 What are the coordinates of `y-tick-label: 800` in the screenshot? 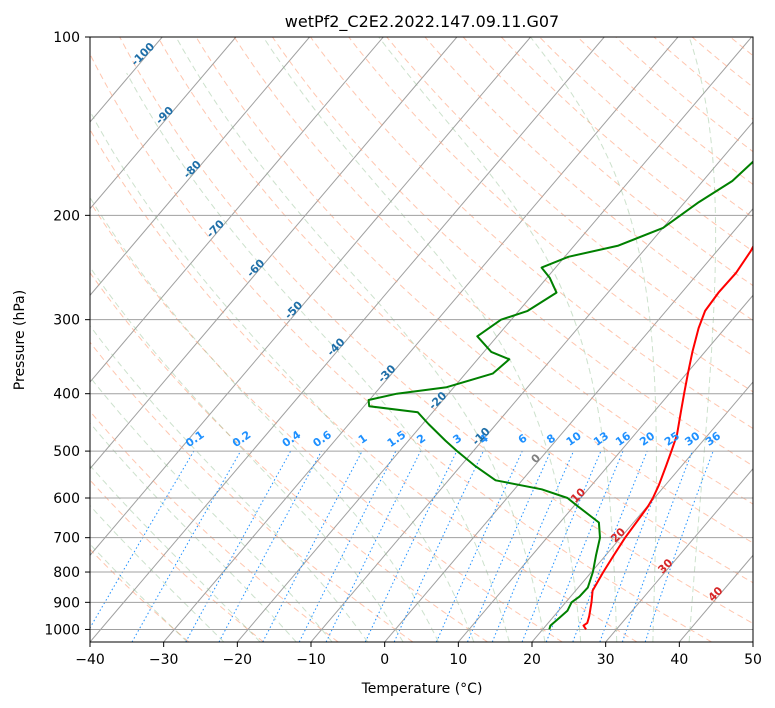 It's located at (66, 573).